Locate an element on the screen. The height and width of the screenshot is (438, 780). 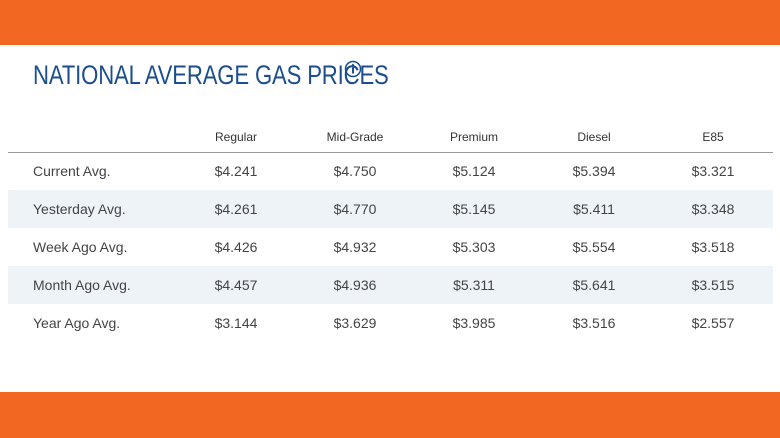
price-cell: $5.554 is located at coordinates (594, 247).